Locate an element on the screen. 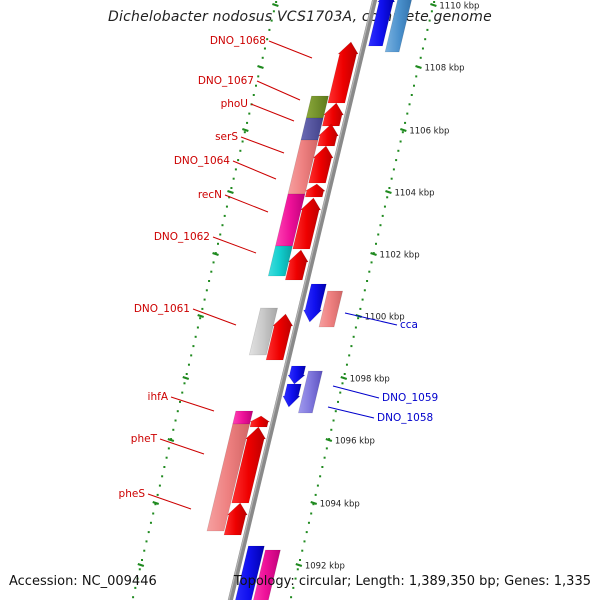 This screenshot has height=600, width=600. cds-arrow-forward is located at coordinates (260, 421).